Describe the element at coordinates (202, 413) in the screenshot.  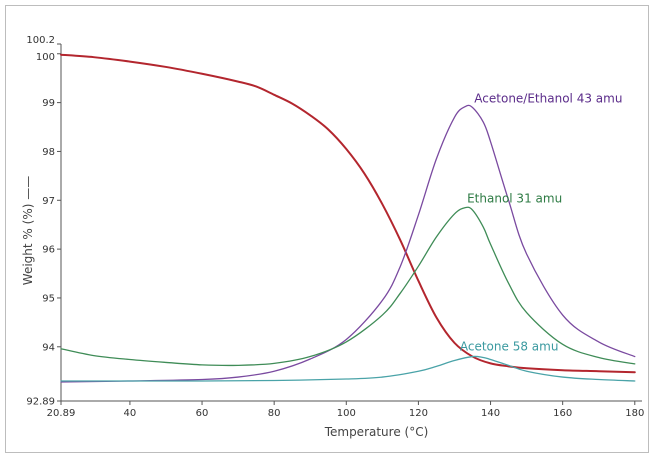
I see `x-tick-label: 60` at that location.